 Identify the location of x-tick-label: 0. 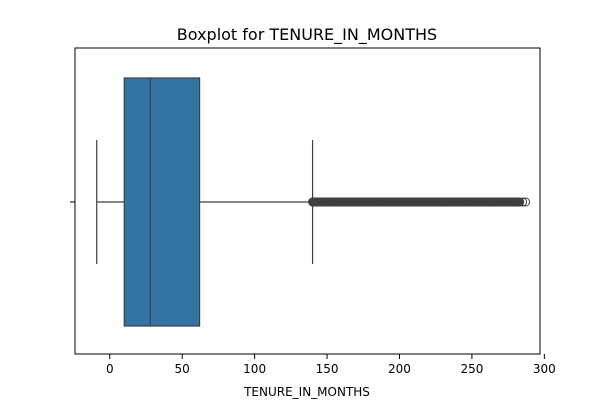
(110, 369).